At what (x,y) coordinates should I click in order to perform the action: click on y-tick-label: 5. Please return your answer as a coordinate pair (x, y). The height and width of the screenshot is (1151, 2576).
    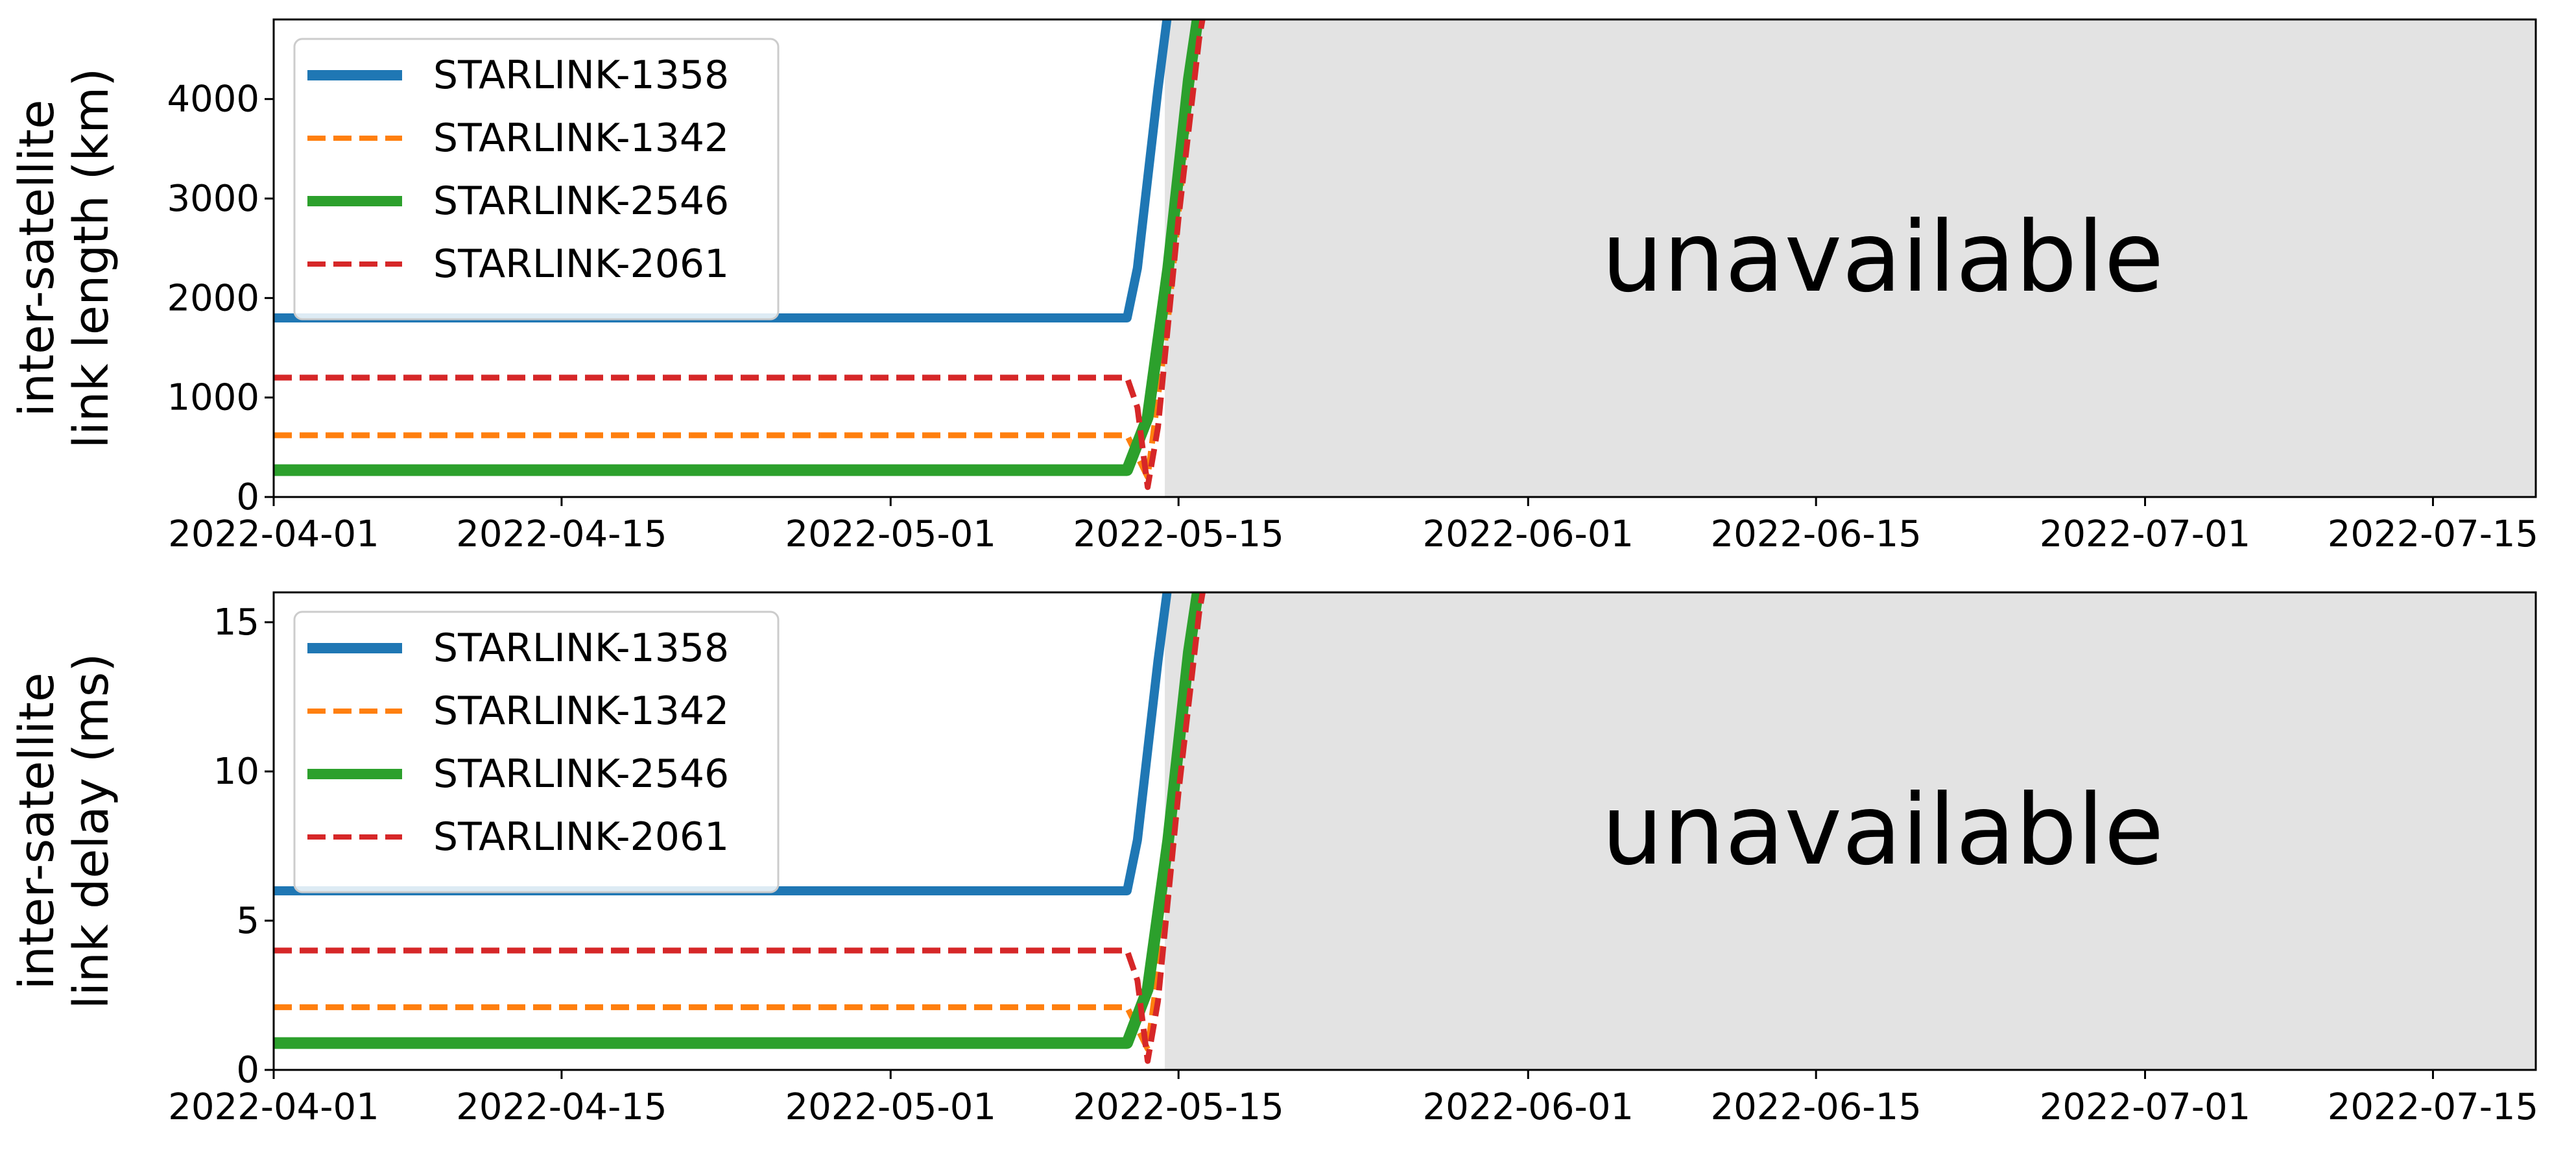
    Looking at the image, I should click on (247, 921).